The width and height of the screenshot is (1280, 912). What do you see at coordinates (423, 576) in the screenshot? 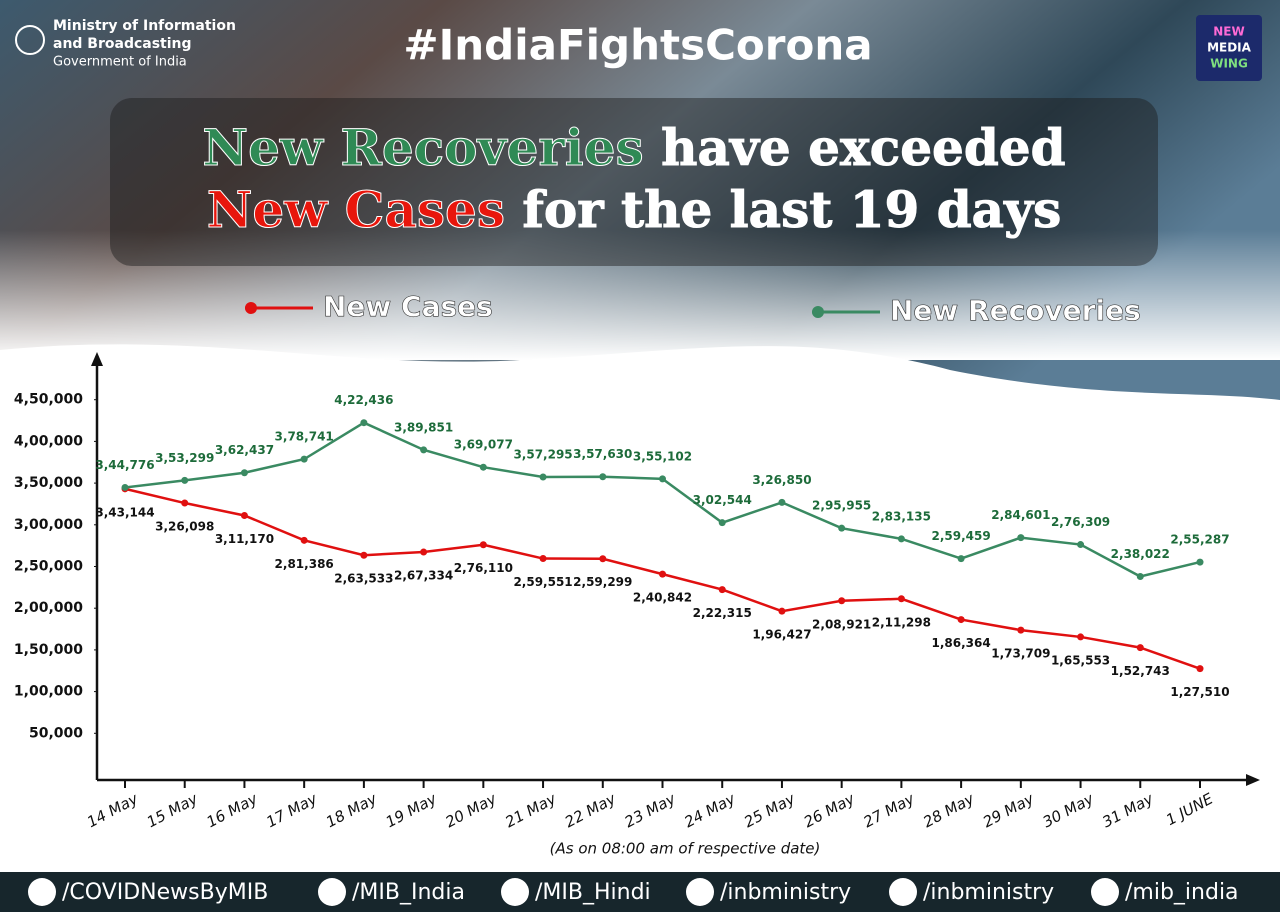
I see `value-label: 2,67,334` at bounding box center [423, 576].